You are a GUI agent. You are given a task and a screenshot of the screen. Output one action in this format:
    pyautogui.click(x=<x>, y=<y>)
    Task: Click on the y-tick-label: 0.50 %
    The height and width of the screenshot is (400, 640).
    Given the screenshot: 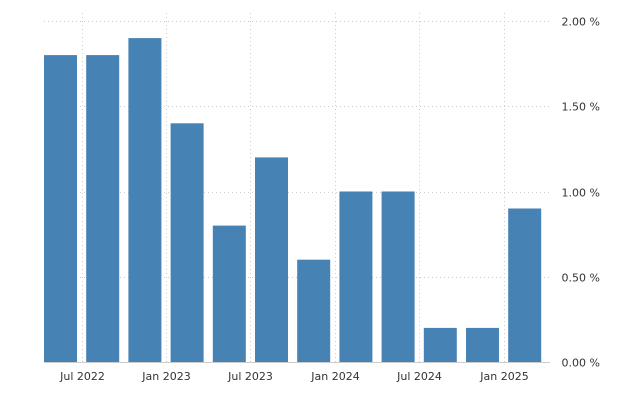 What is the action you would take?
    pyautogui.click(x=581, y=278)
    